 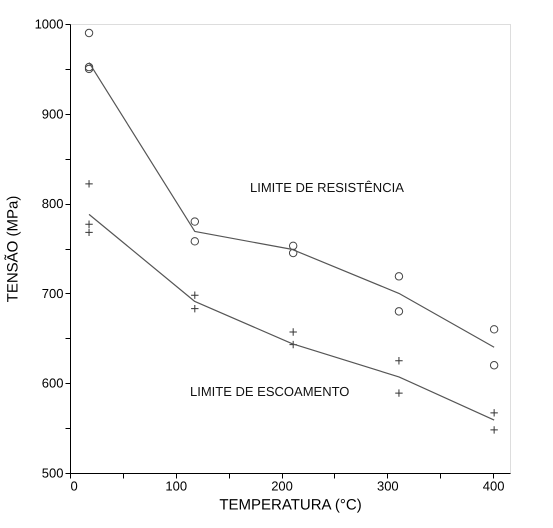 What do you see at coordinates (49, 24) in the screenshot?
I see `y-tick-label: 1000` at bounding box center [49, 24].